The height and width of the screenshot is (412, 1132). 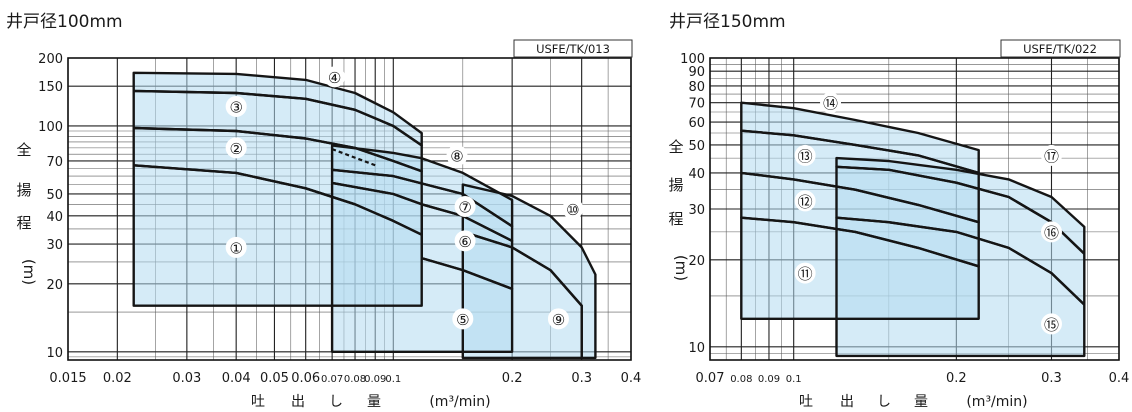 I want to click on region-12-label: ⑫, so click(x=805, y=202).